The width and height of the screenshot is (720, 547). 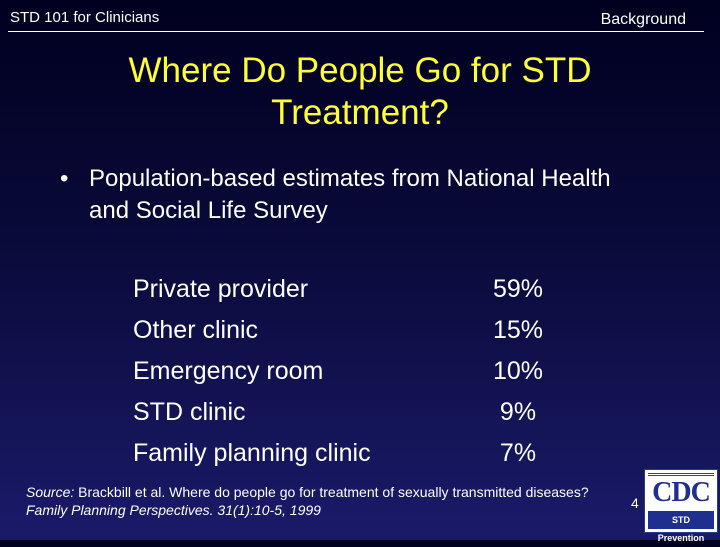 What do you see at coordinates (518, 371) in the screenshot?
I see `site-percentage: 10%` at bounding box center [518, 371].